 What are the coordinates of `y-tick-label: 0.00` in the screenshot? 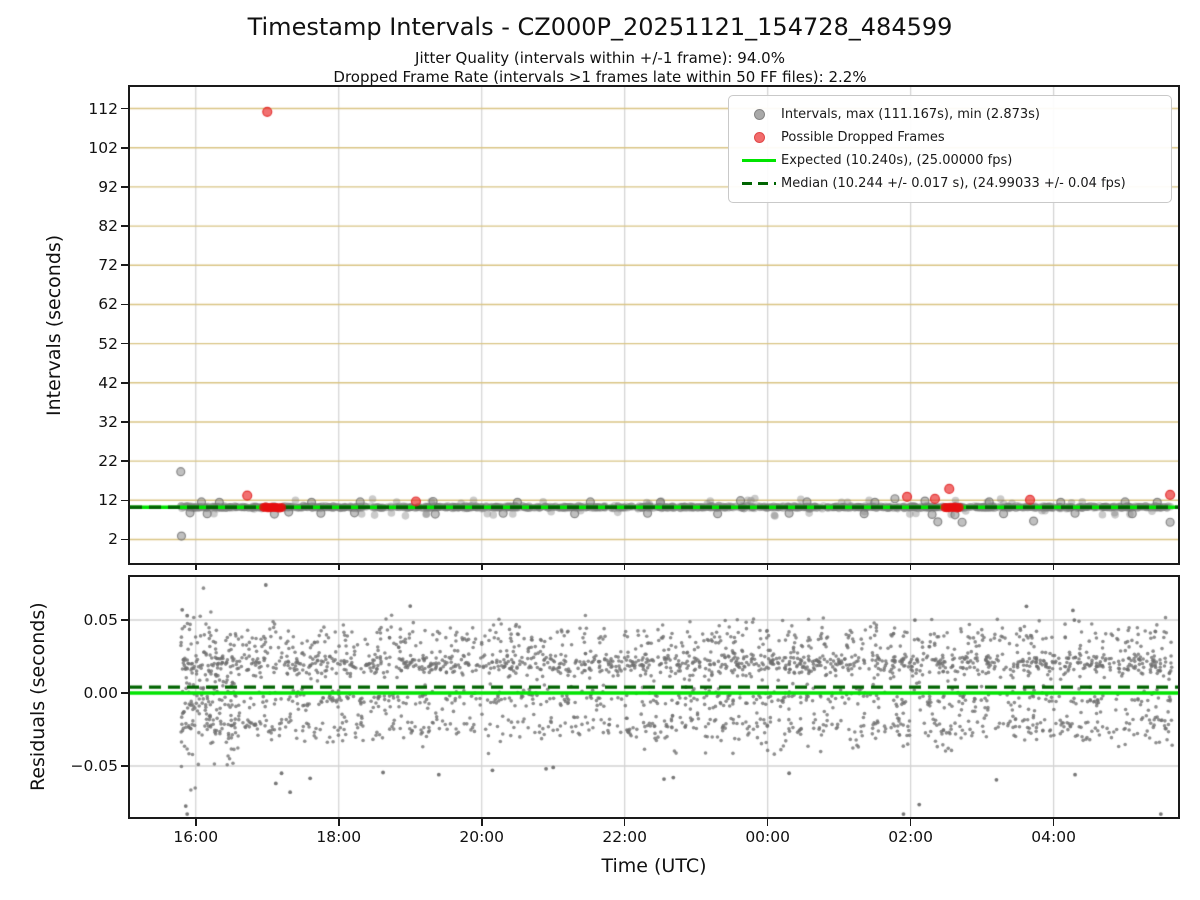 It's located at (100, 692).